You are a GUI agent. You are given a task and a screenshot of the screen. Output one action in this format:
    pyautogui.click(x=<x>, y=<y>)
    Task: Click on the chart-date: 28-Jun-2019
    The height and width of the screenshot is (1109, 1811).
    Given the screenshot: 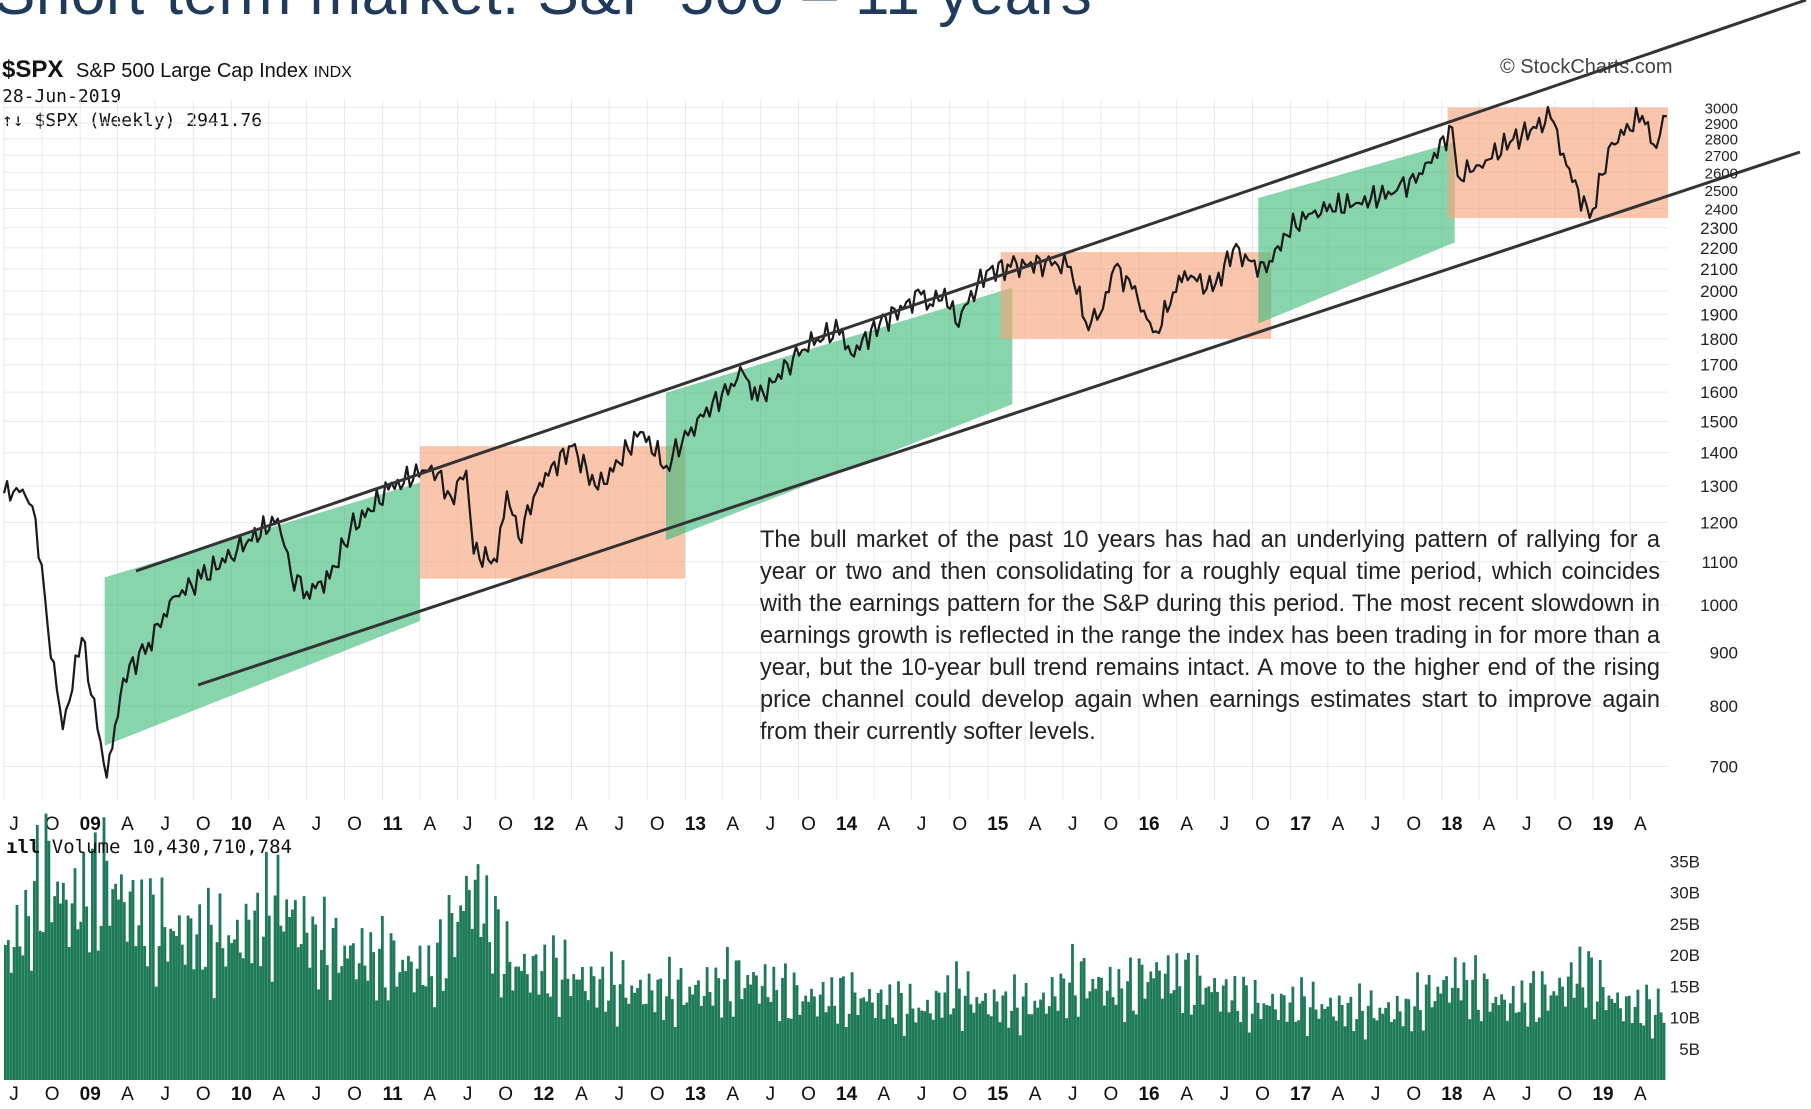 What is the action you would take?
    pyautogui.click(x=62, y=96)
    